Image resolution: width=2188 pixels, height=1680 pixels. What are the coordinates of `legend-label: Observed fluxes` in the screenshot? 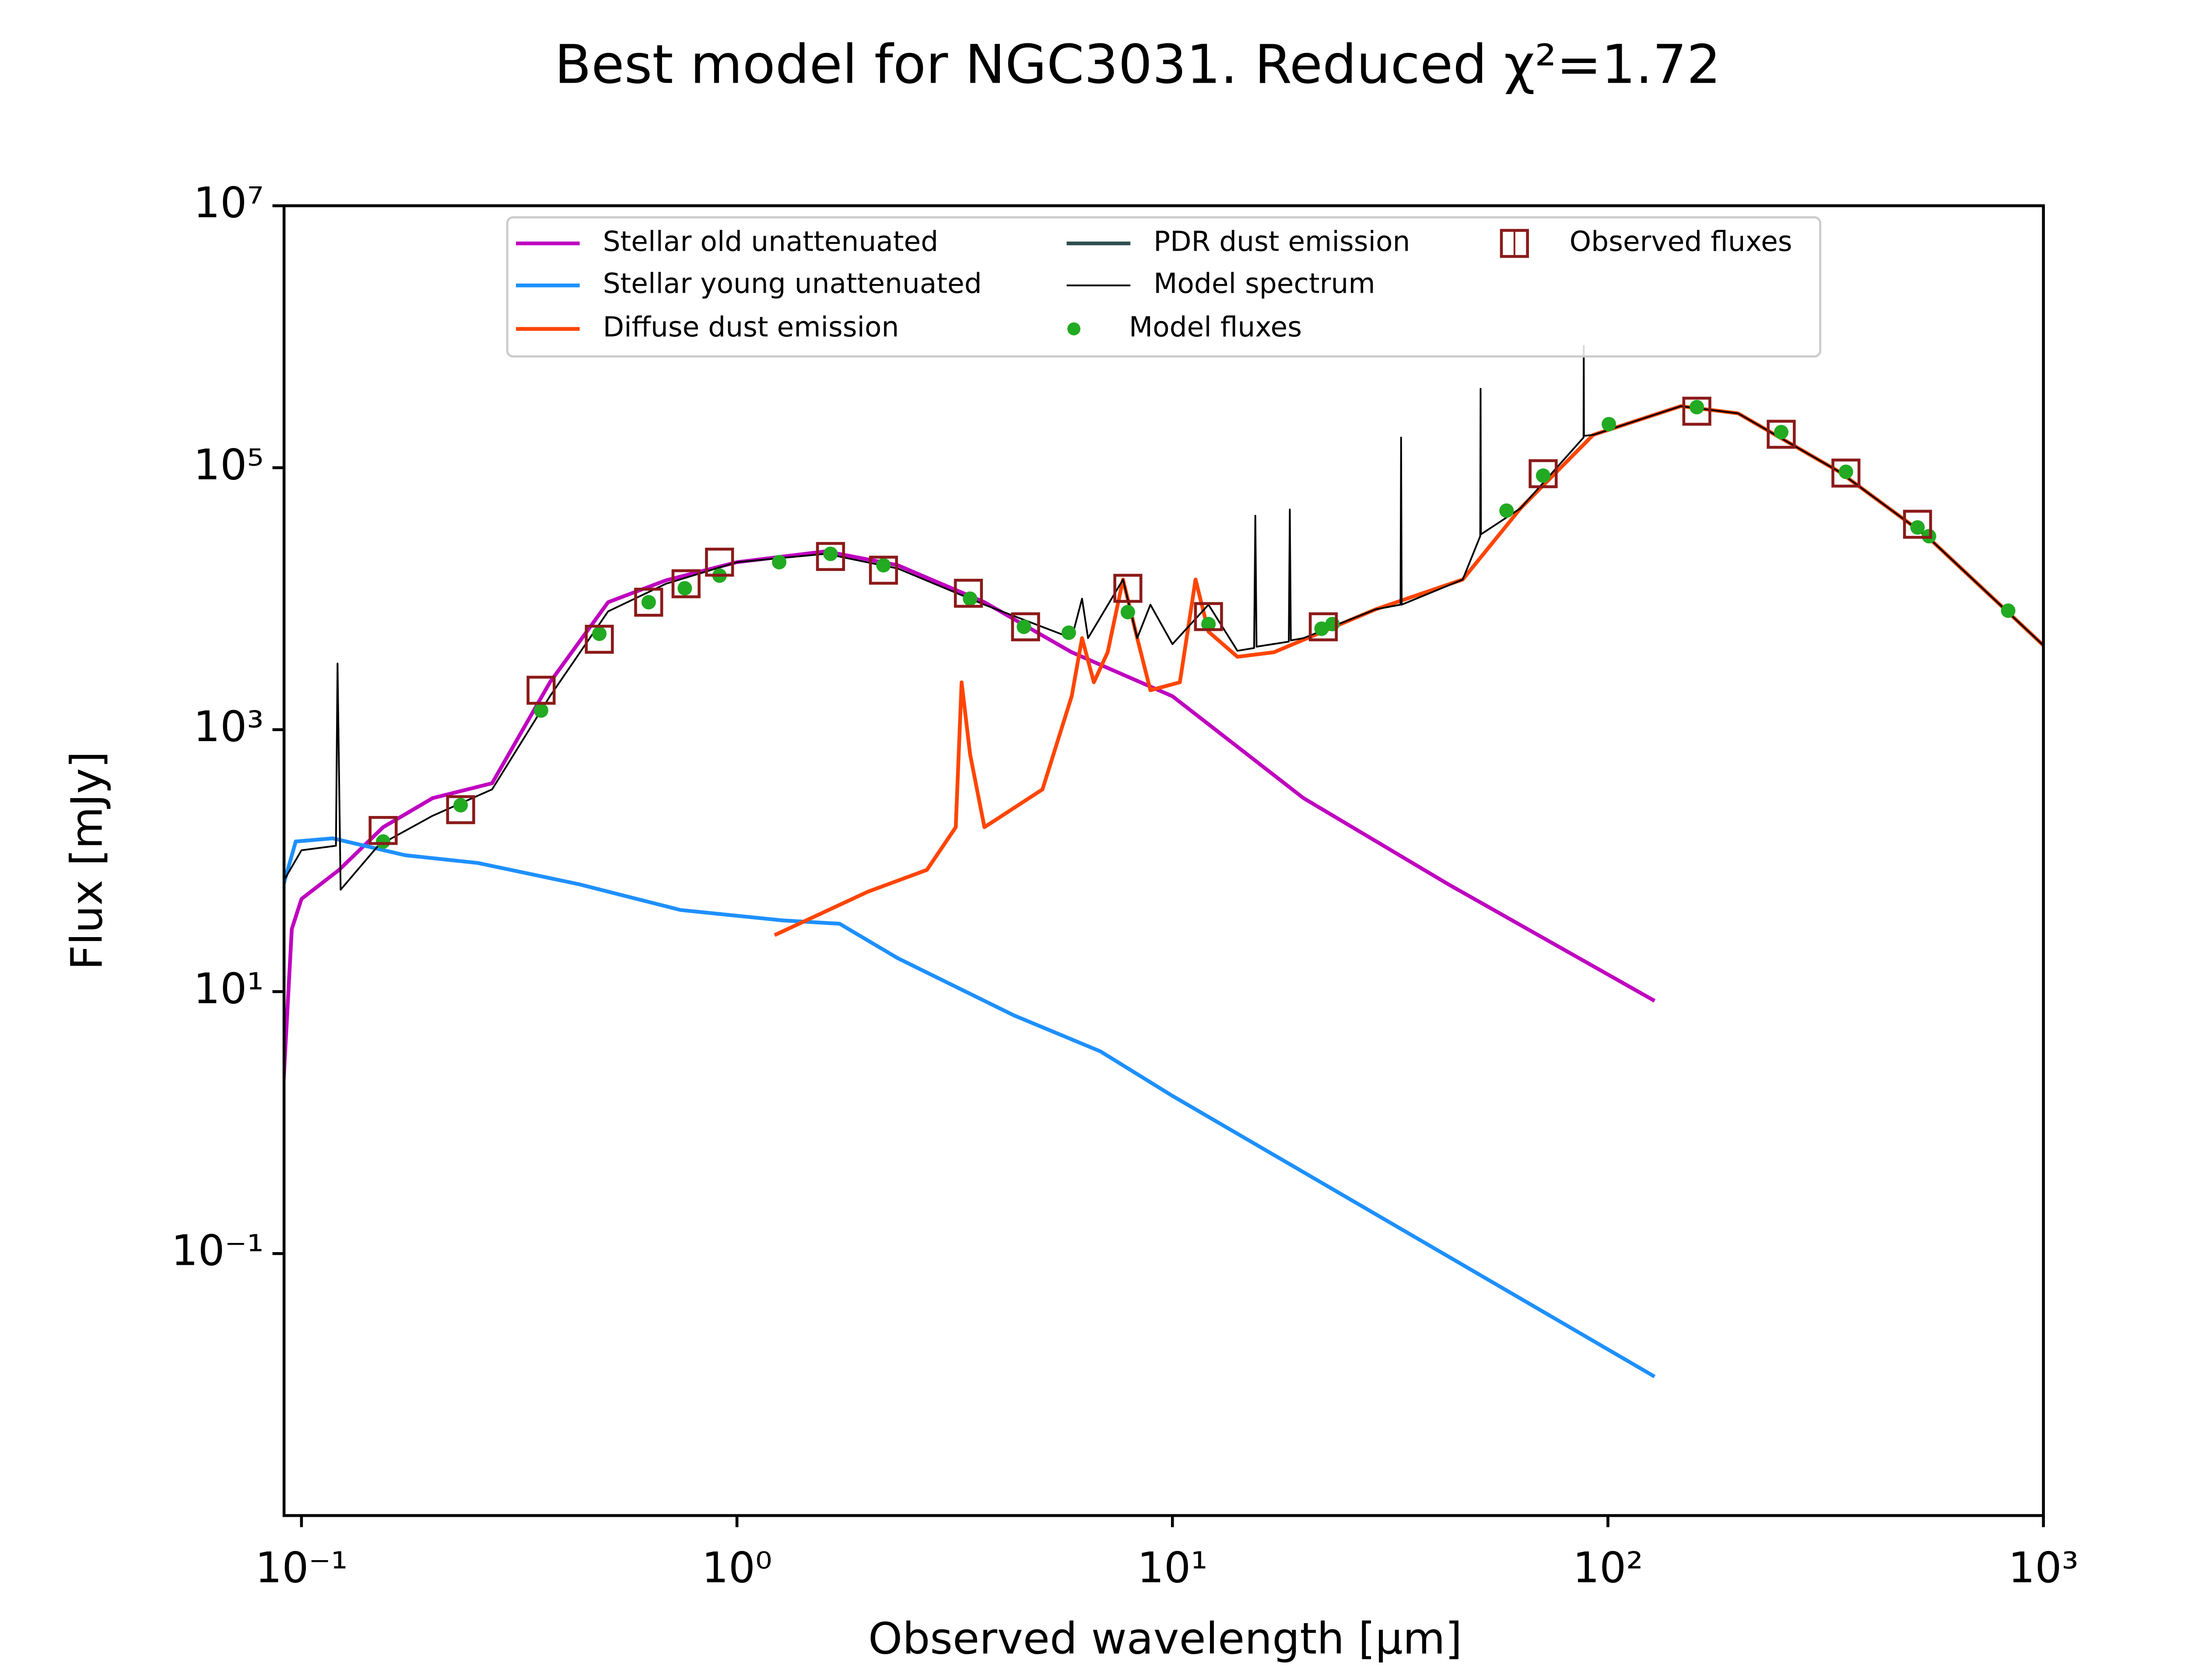 It's located at (1681, 241).